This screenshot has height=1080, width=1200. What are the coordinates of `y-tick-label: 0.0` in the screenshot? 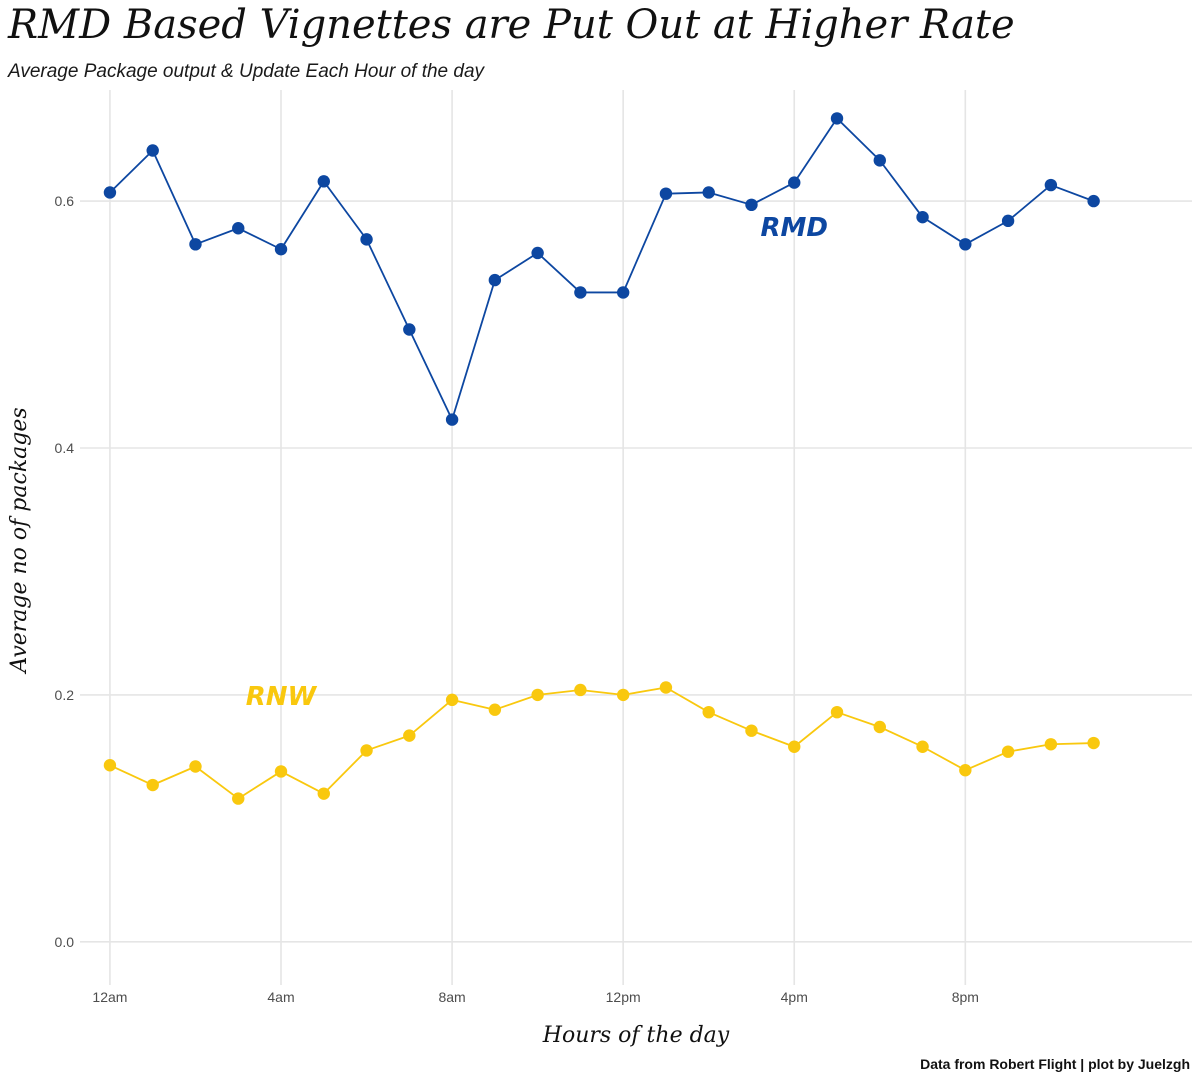 It's located at (65, 942).